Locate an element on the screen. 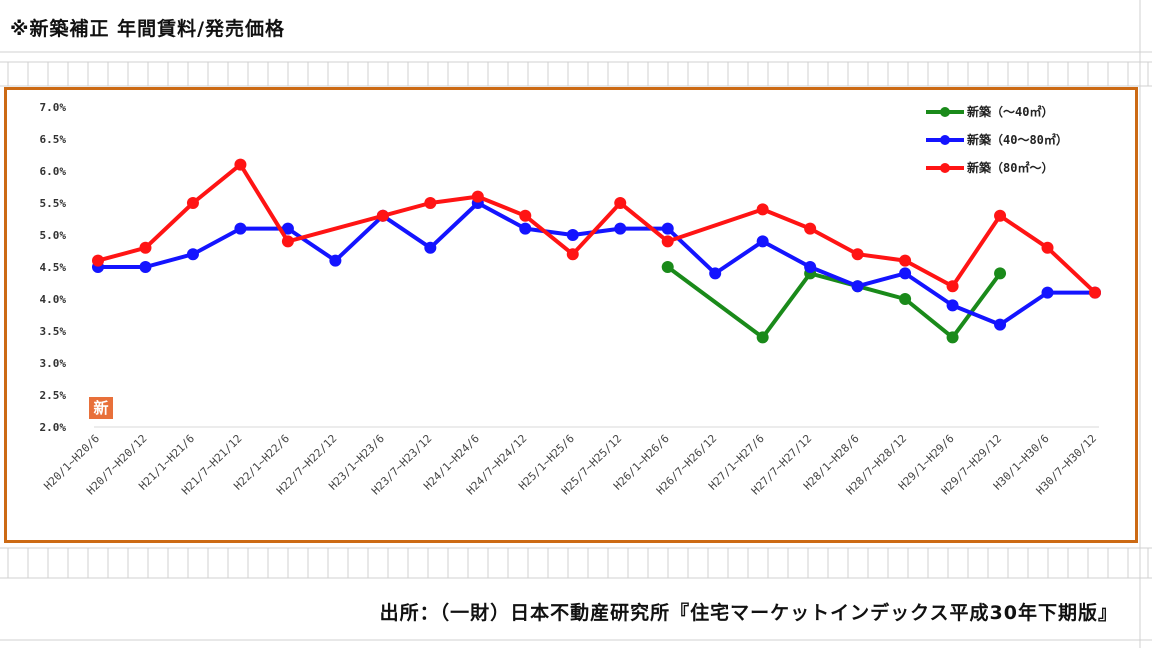  y-tick-label: 5.0% is located at coordinates (53, 235).